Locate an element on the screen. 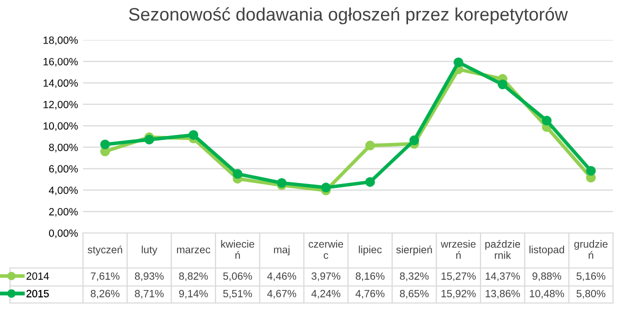  data-label: 9,14% is located at coordinates (193, 294).